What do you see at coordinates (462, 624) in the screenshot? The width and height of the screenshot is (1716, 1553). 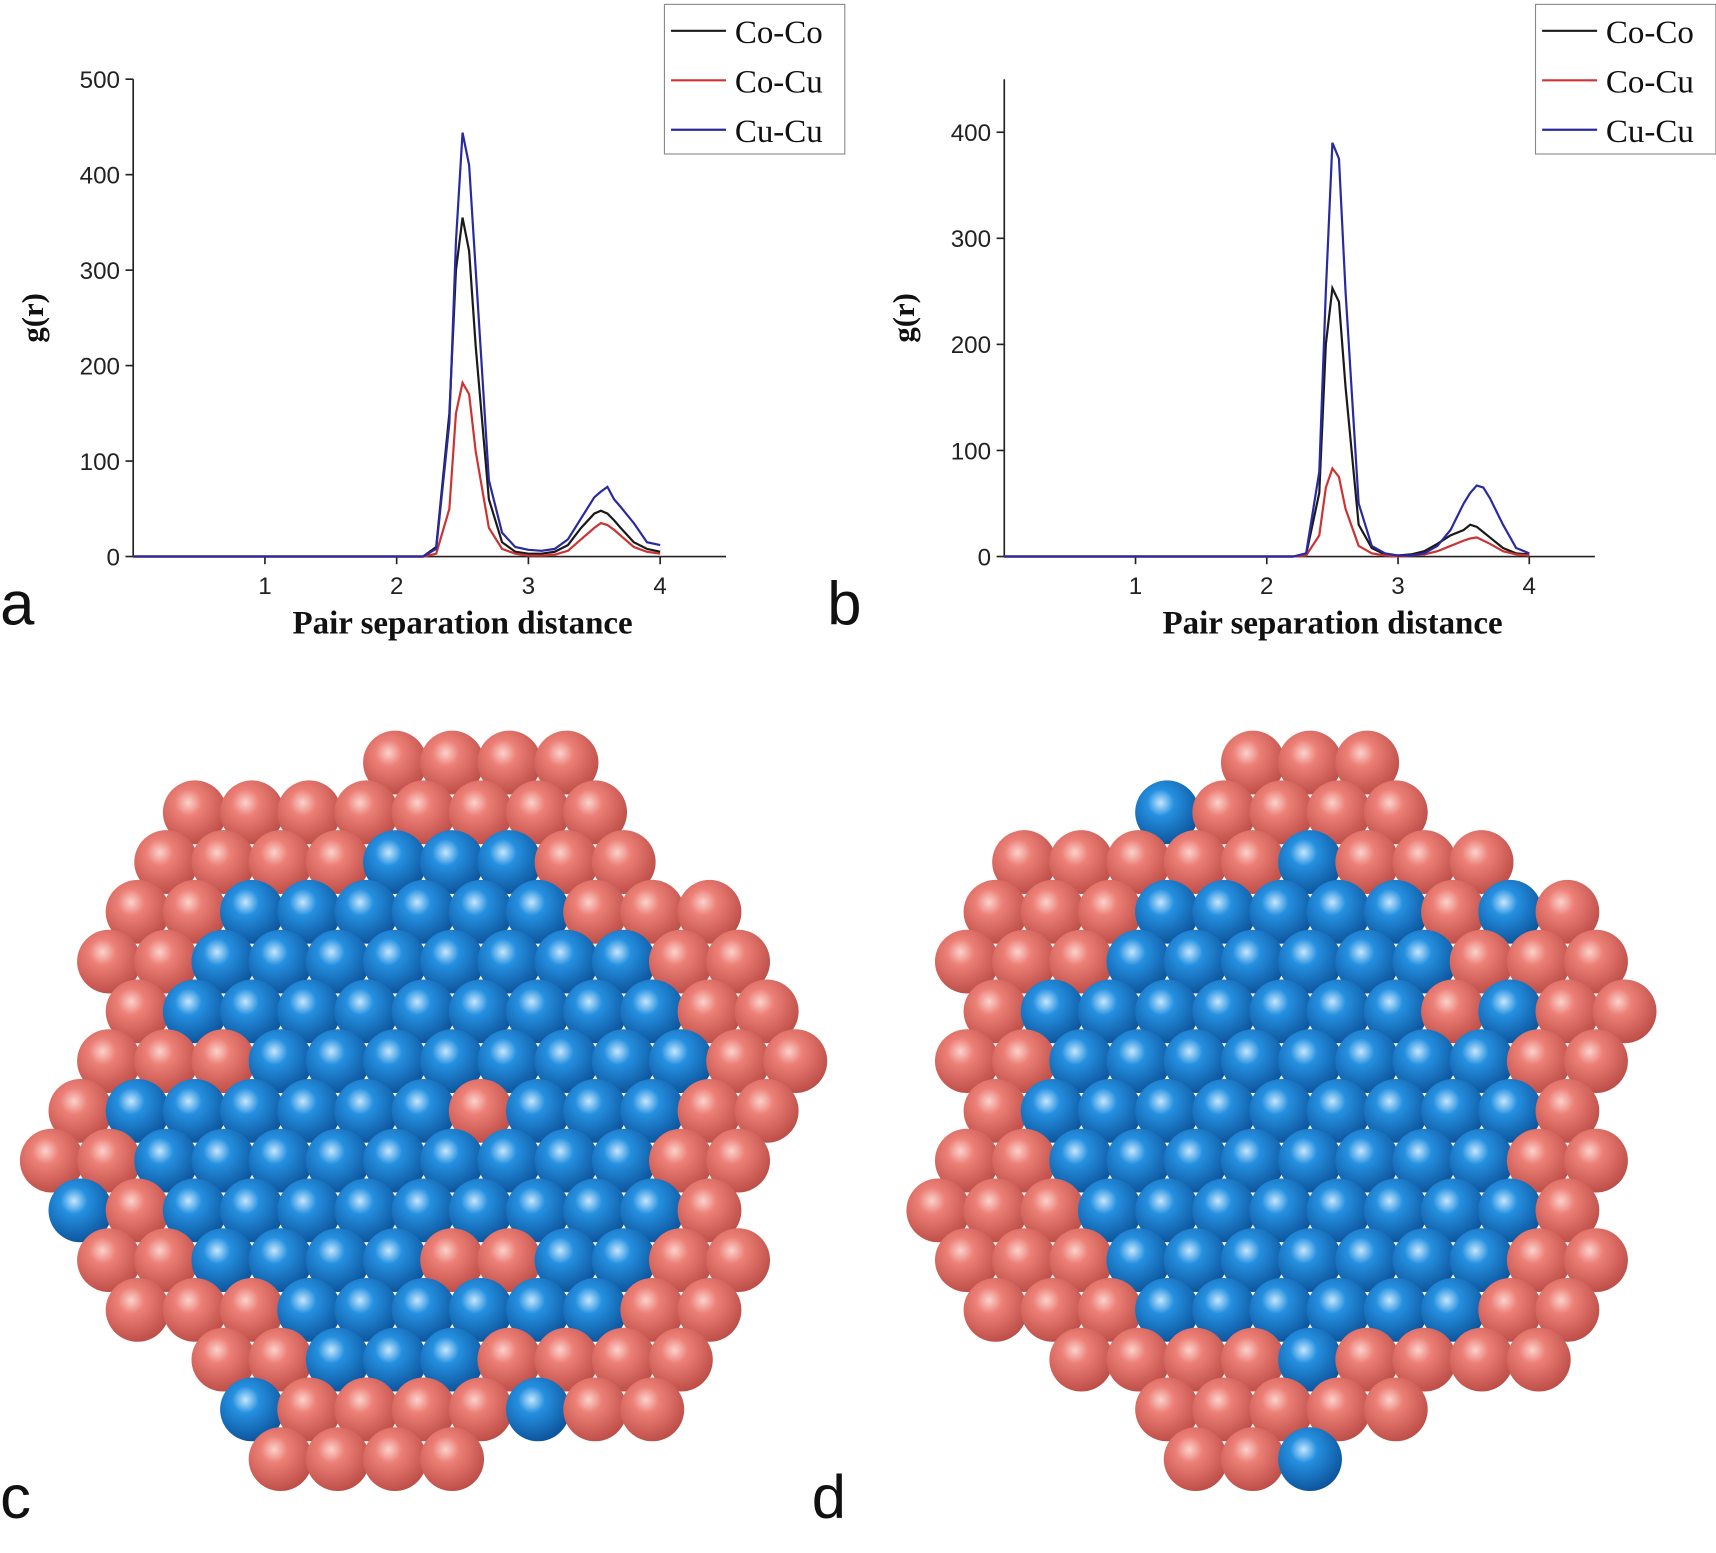 I see `x-axis-label: Pair separation distance` at bounding box center [462, 624].